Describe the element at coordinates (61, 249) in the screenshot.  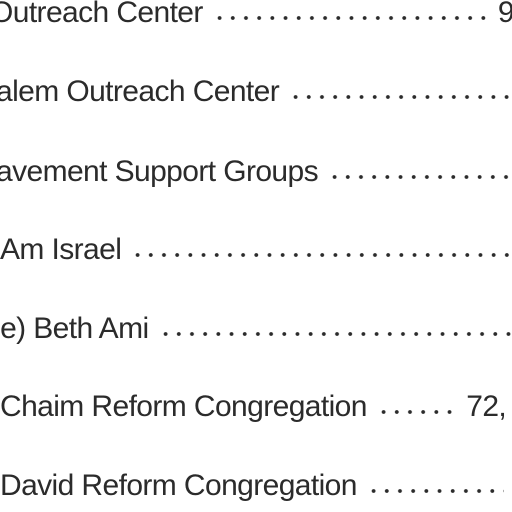
I see `entry-name: Am Israel` at that location.